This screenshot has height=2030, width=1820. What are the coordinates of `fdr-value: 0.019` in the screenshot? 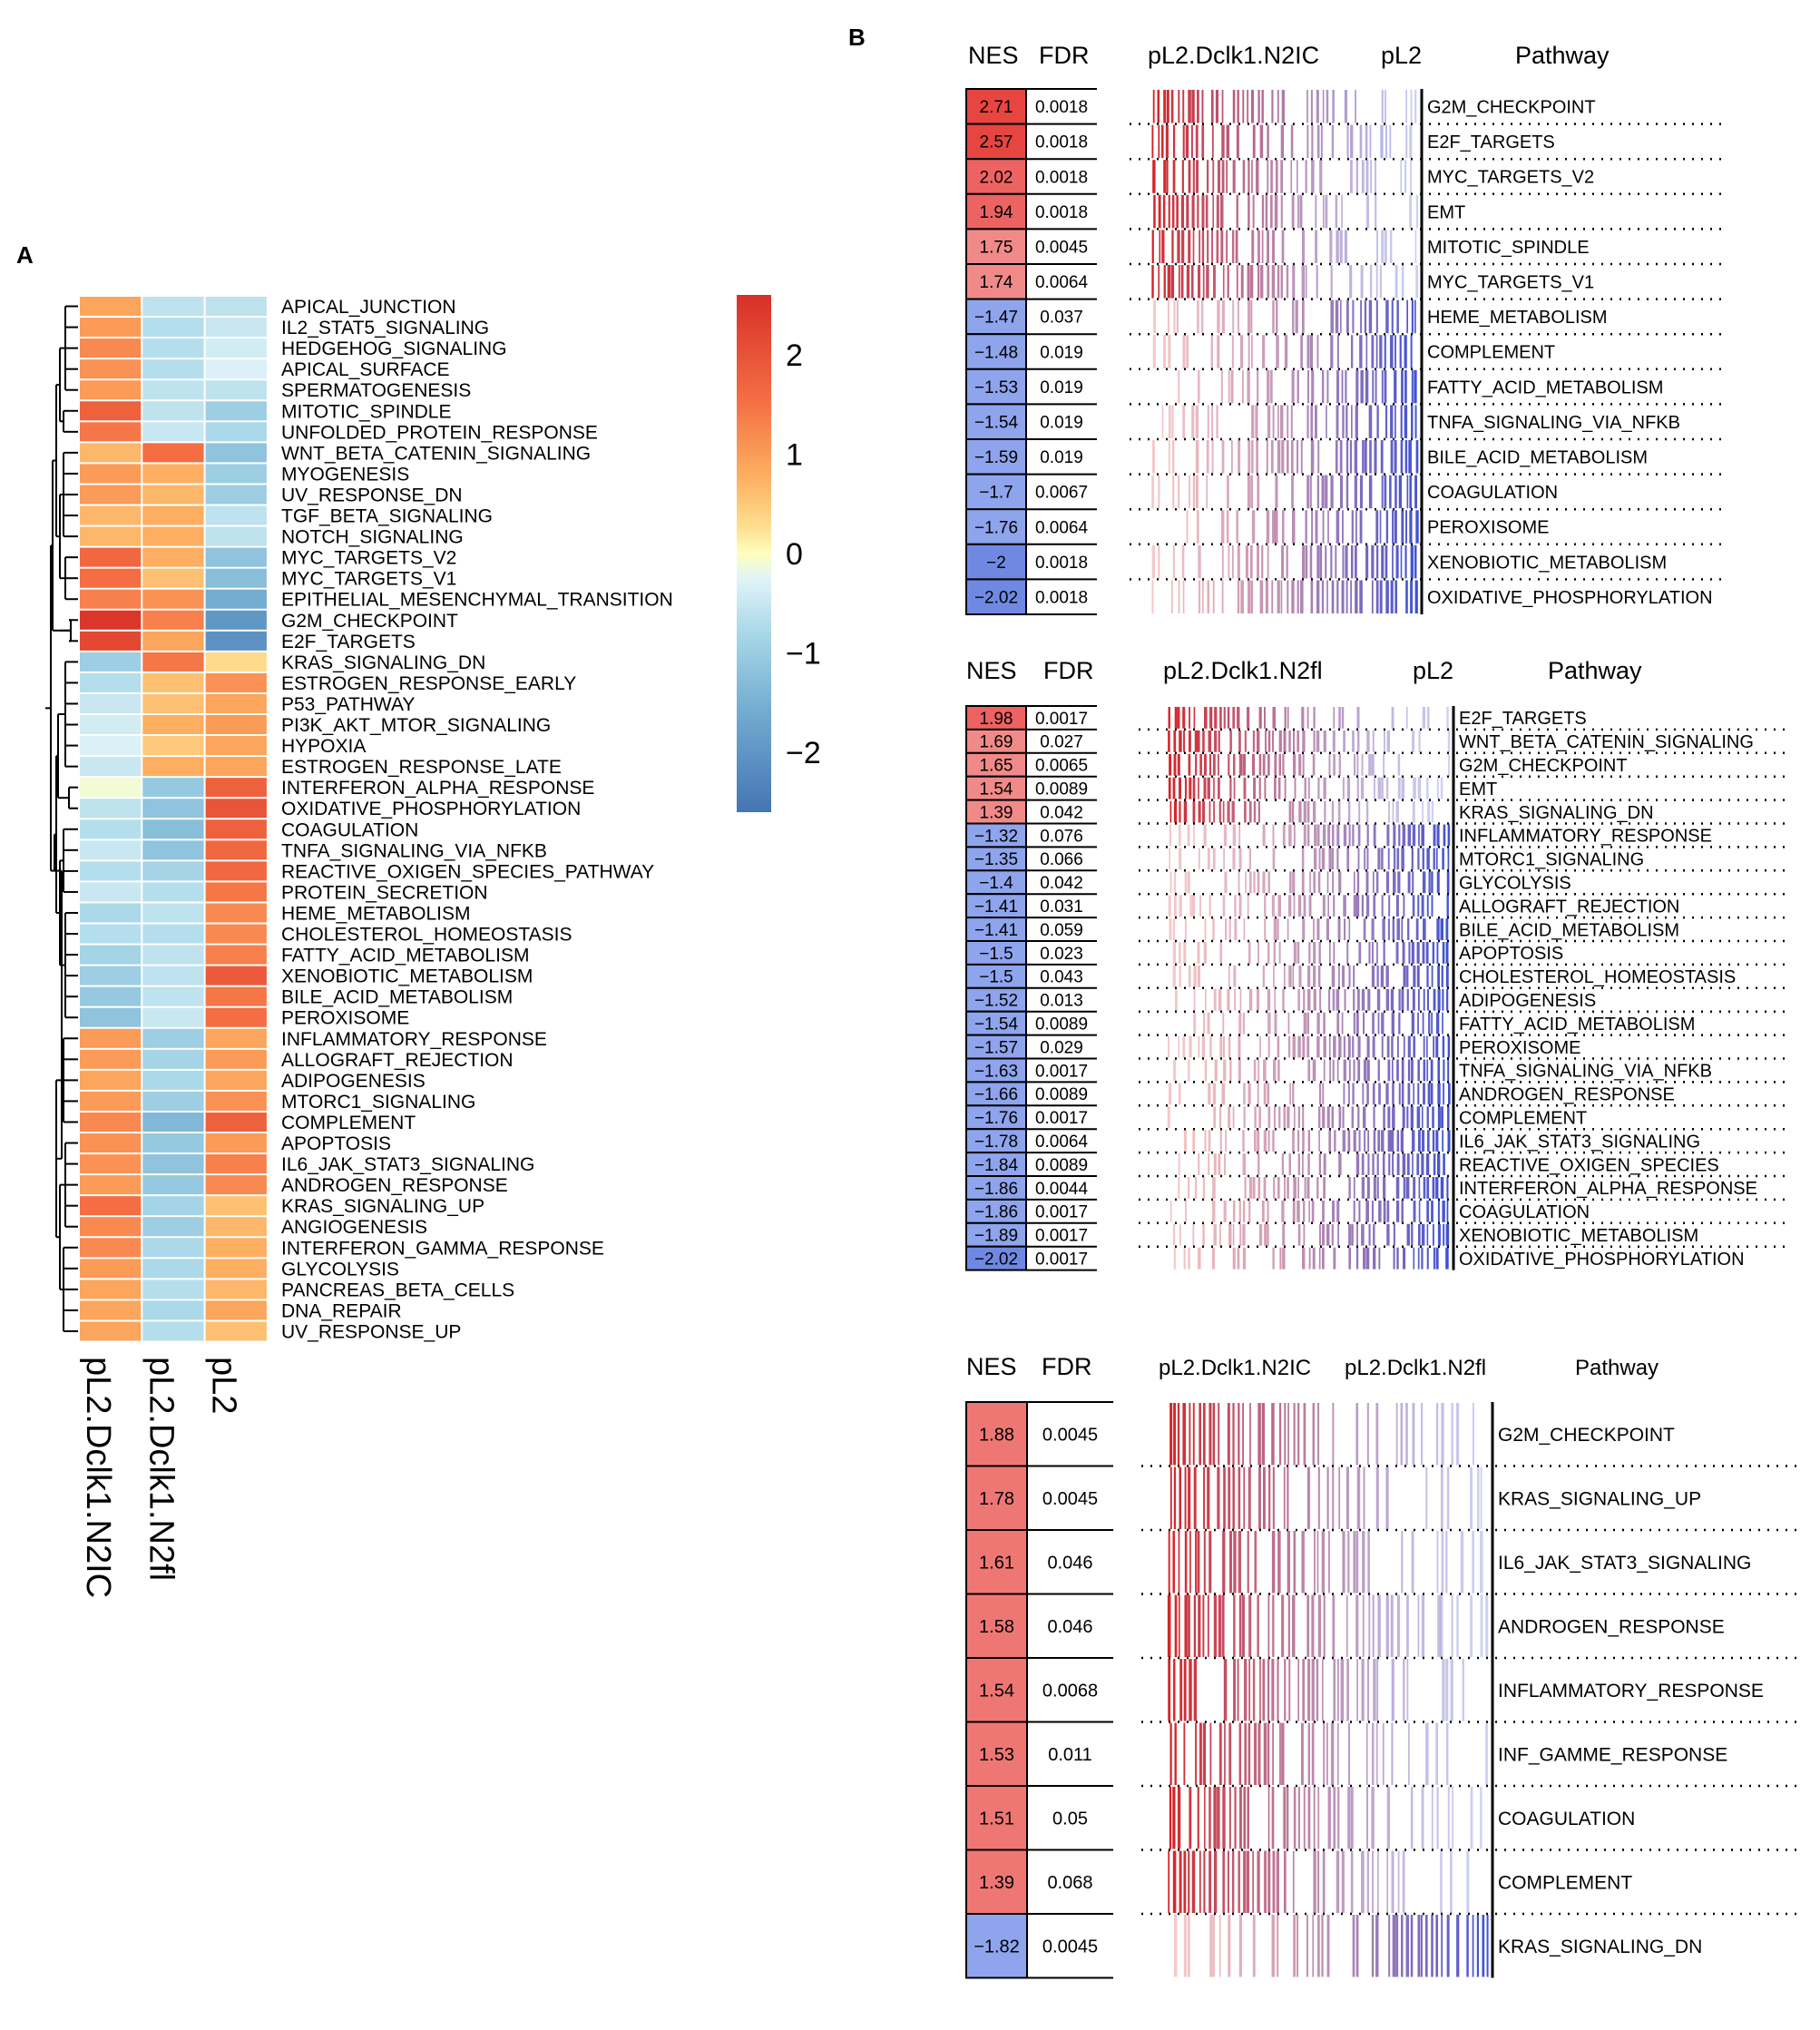 It's located at (1061, 458).